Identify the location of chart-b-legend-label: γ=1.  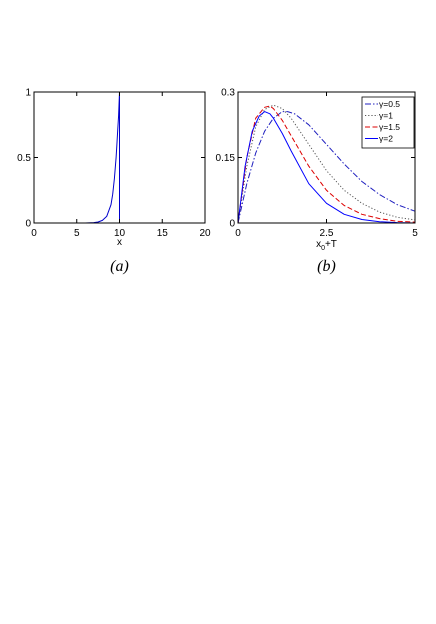
(386, 116).